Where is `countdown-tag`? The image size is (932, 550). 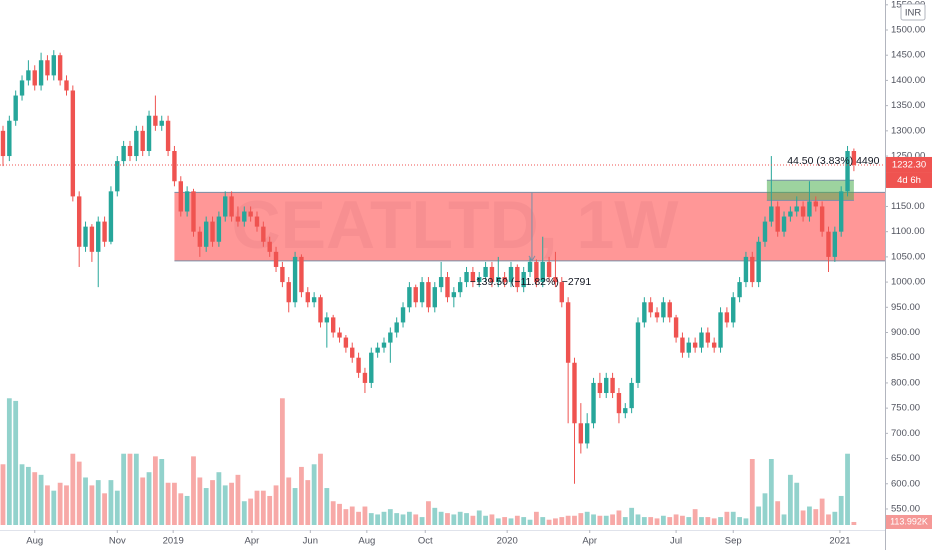
countdown-tag is located at coordinates (909, 180).